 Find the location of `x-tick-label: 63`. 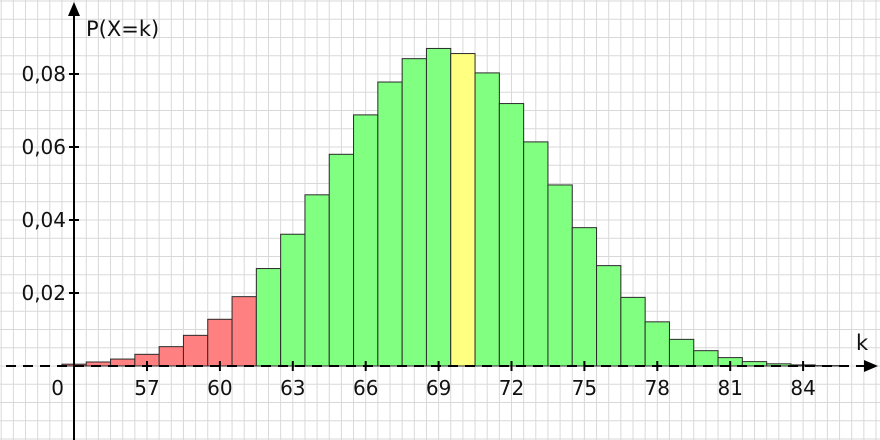

x-tick-label: 63 is located at coordinates (292, 388).